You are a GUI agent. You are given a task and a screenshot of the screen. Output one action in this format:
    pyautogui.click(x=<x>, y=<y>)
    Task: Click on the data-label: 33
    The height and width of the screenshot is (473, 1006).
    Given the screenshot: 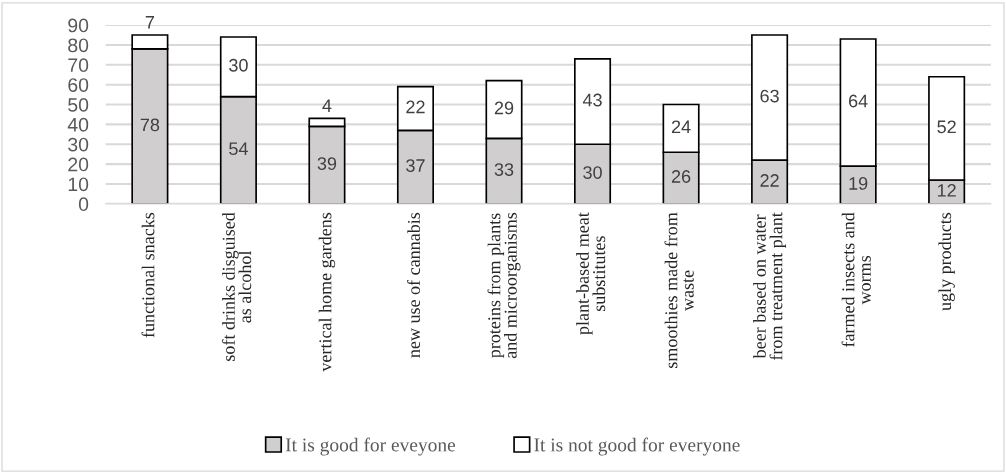 What is the action you would take?
    pyautogui.click(x=504, y=169)
    